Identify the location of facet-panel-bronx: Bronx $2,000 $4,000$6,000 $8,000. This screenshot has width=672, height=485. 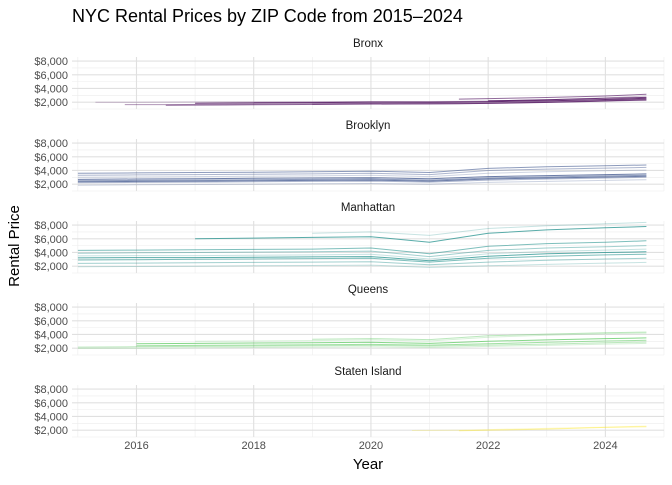
(349, 74).